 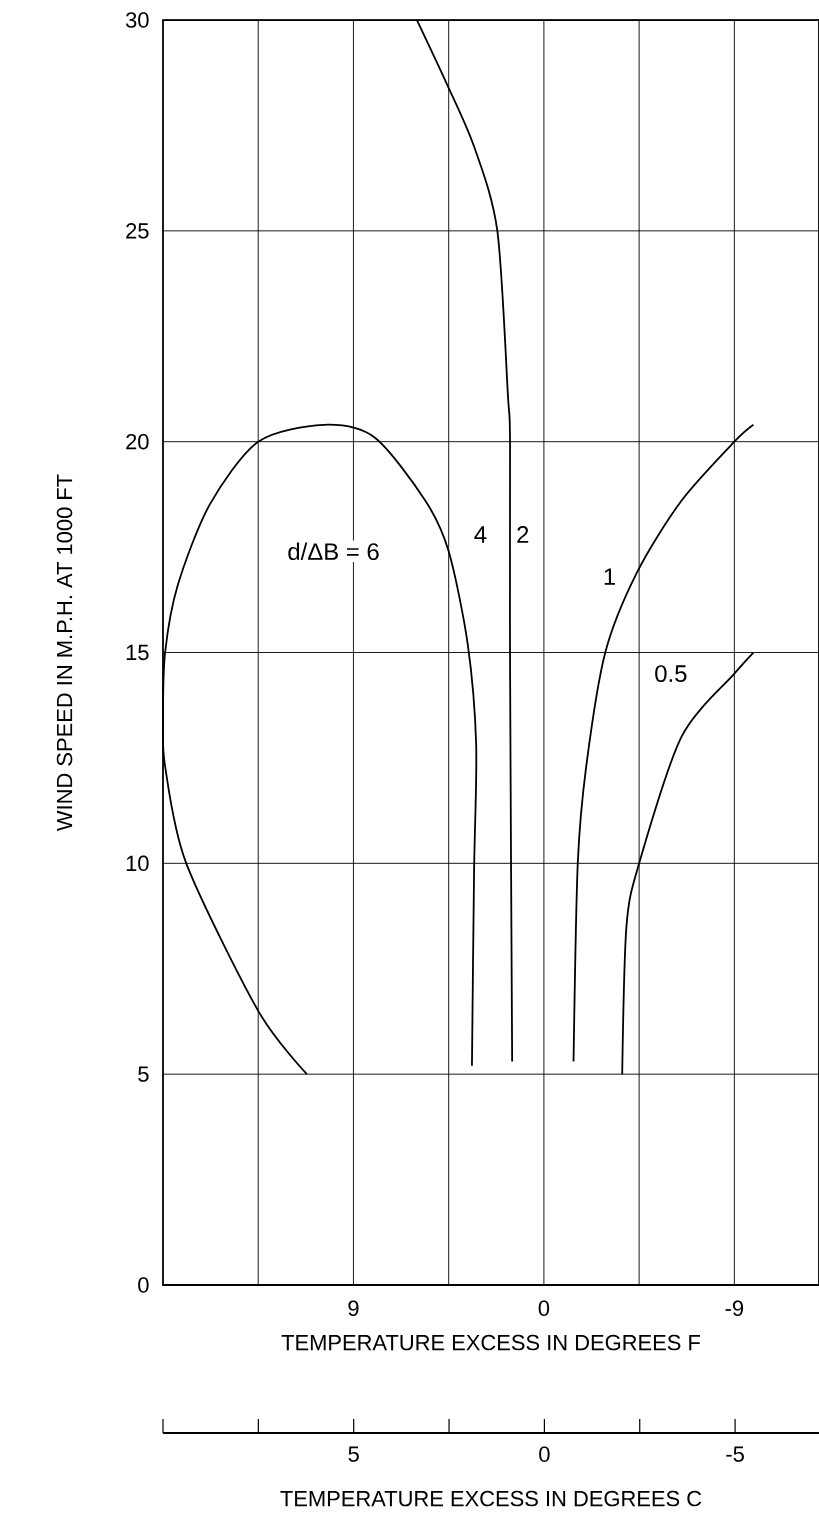 What do you see at coordinates (735, 1454) in the screenshot?
I see `x2-tick-label: -5` at bounding box center [735, 1454].